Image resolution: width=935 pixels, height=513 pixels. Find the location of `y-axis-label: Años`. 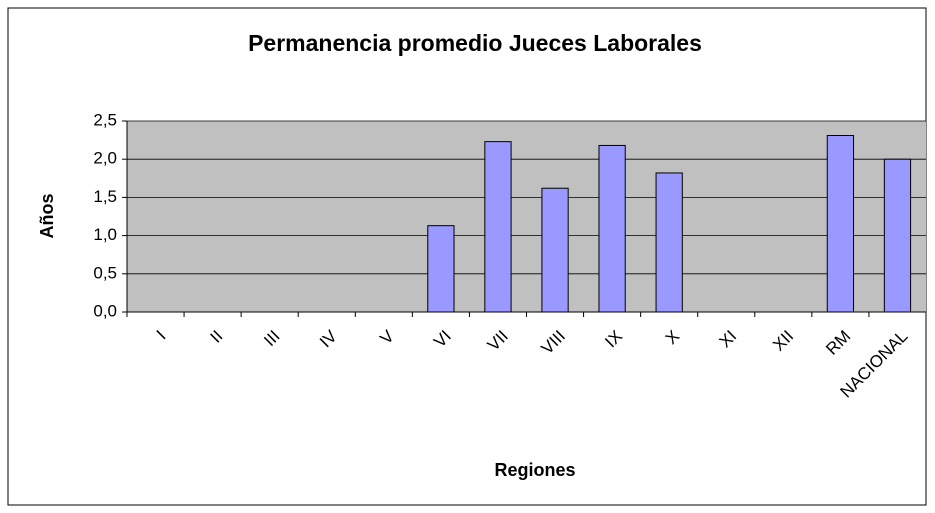

y-axis-label: Años is located at coordinates (47, 216).